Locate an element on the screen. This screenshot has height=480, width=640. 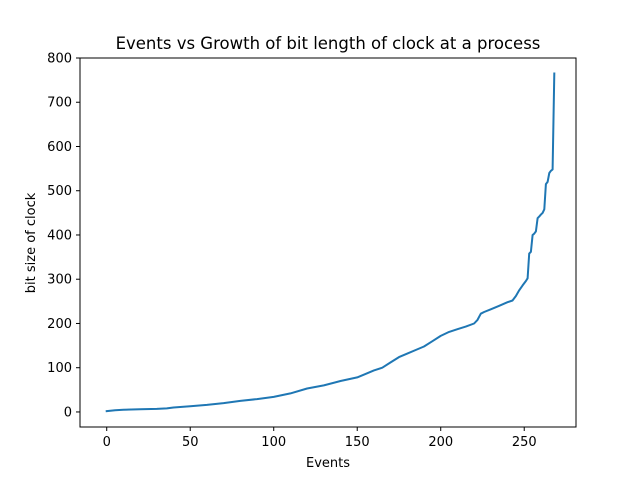
y-tick-label: 400 is located at coordinates (59, 235).